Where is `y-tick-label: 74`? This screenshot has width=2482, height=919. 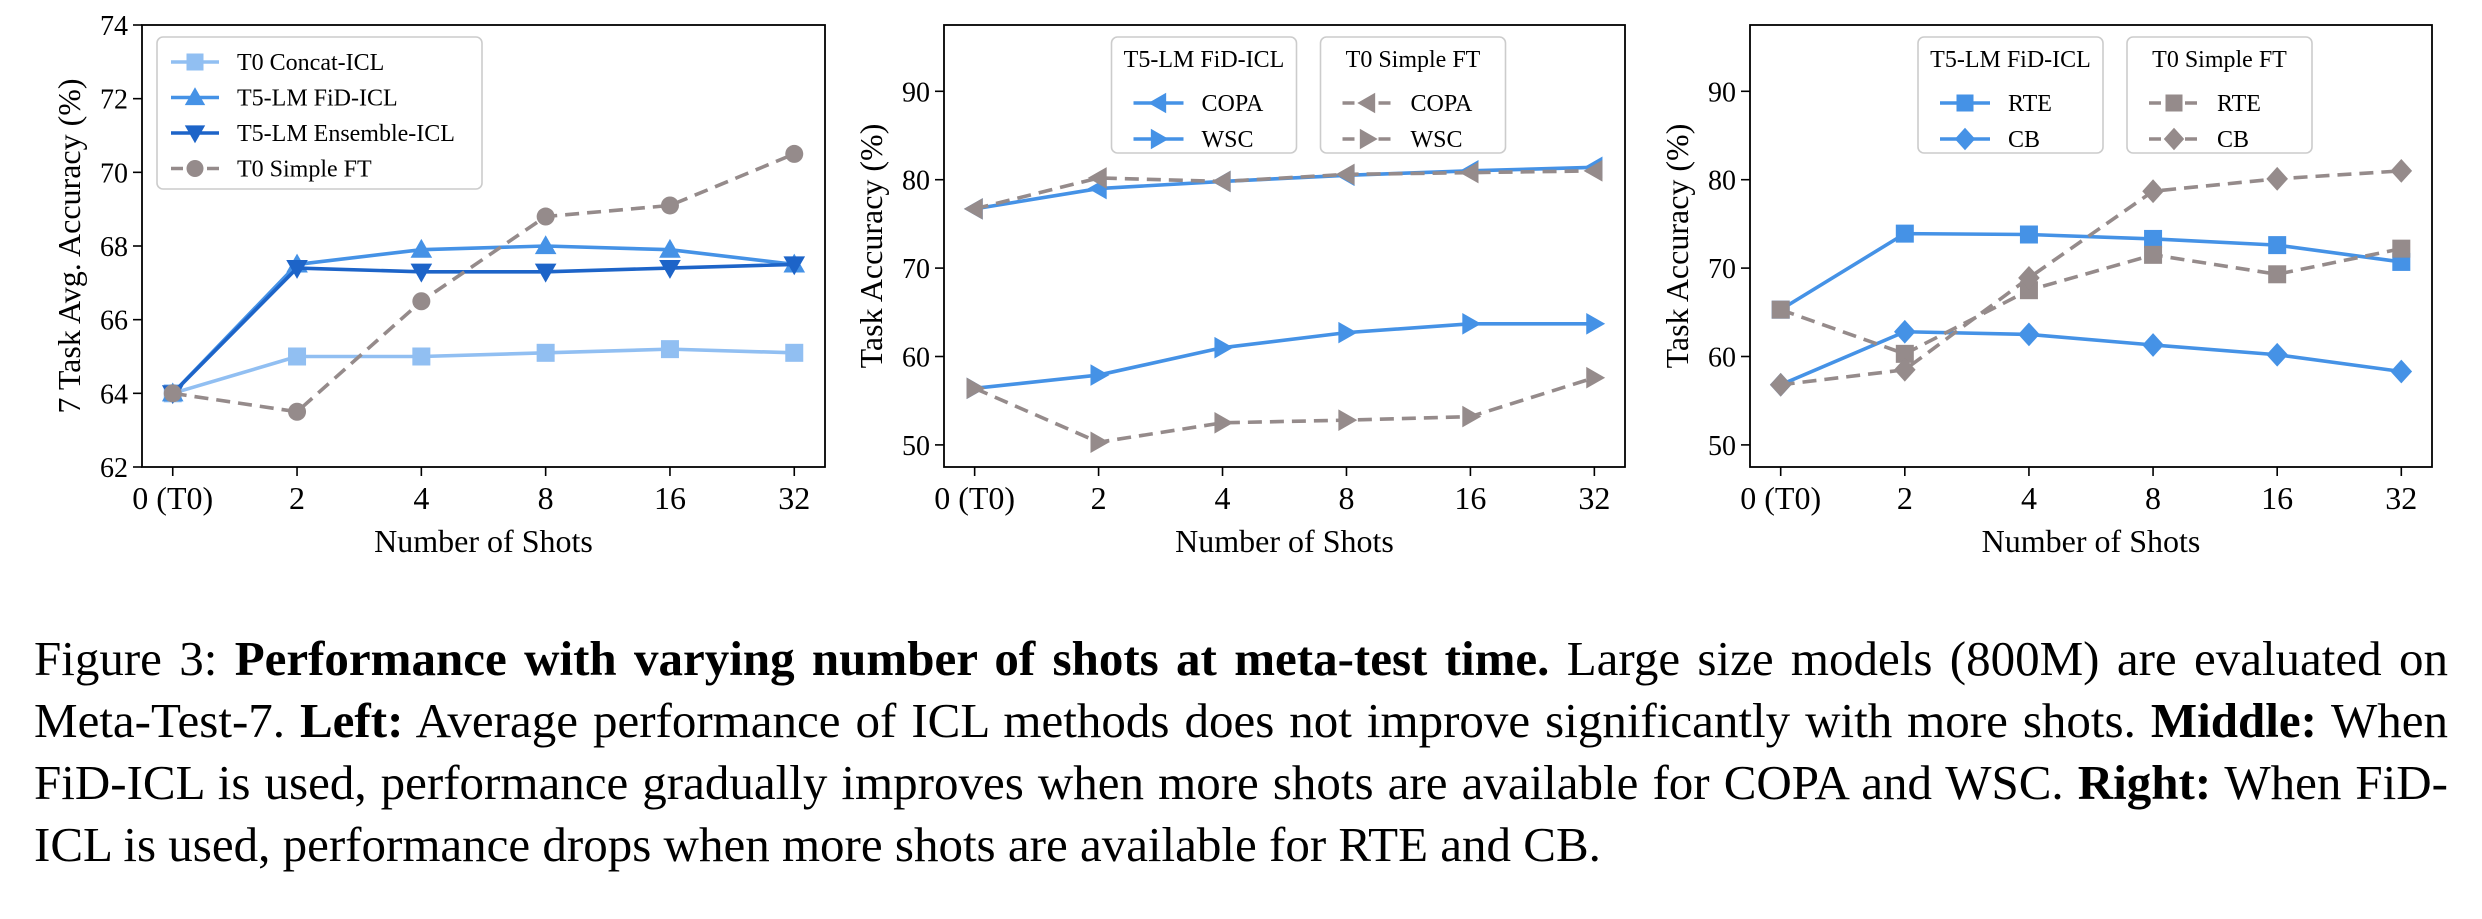
y-tick-label: 74 is located at coordinates (114, 26).